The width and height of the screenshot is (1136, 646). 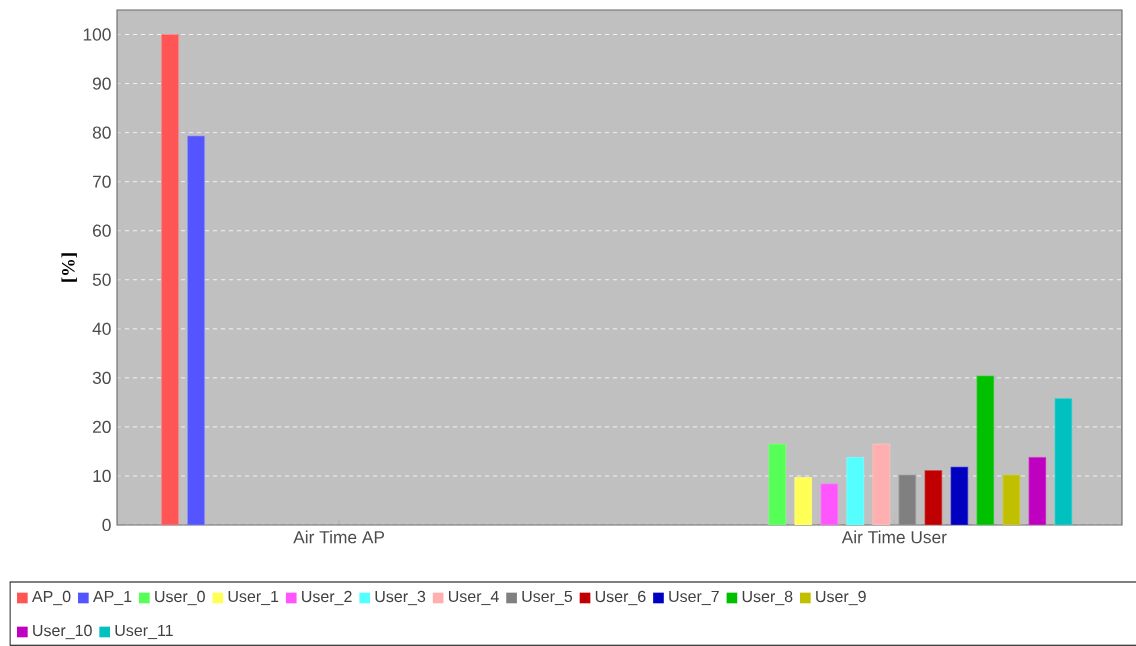 I want to click on legend-label: User_5, so click(x=547, y=598).